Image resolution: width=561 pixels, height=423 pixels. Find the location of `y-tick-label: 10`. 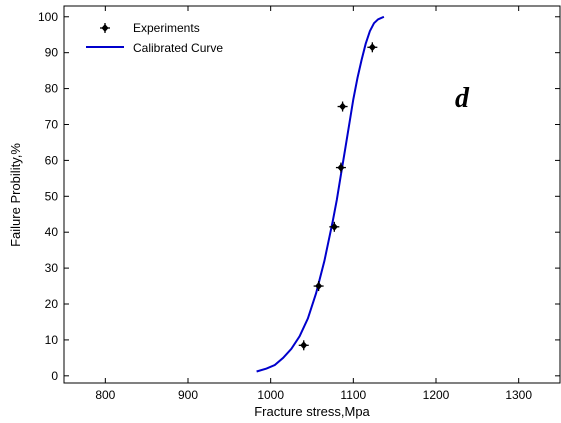

y-tick-label: 10 is located at coordinates (52, 340).